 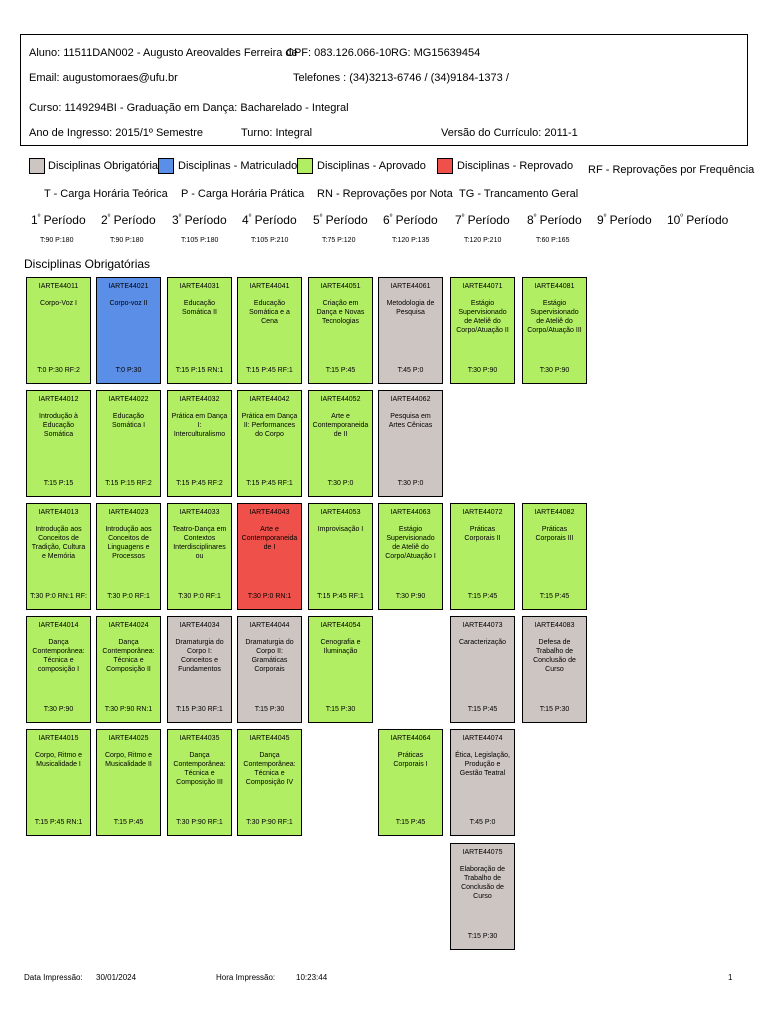 I want to click on period-number: 10, so click(x=674, y=220).